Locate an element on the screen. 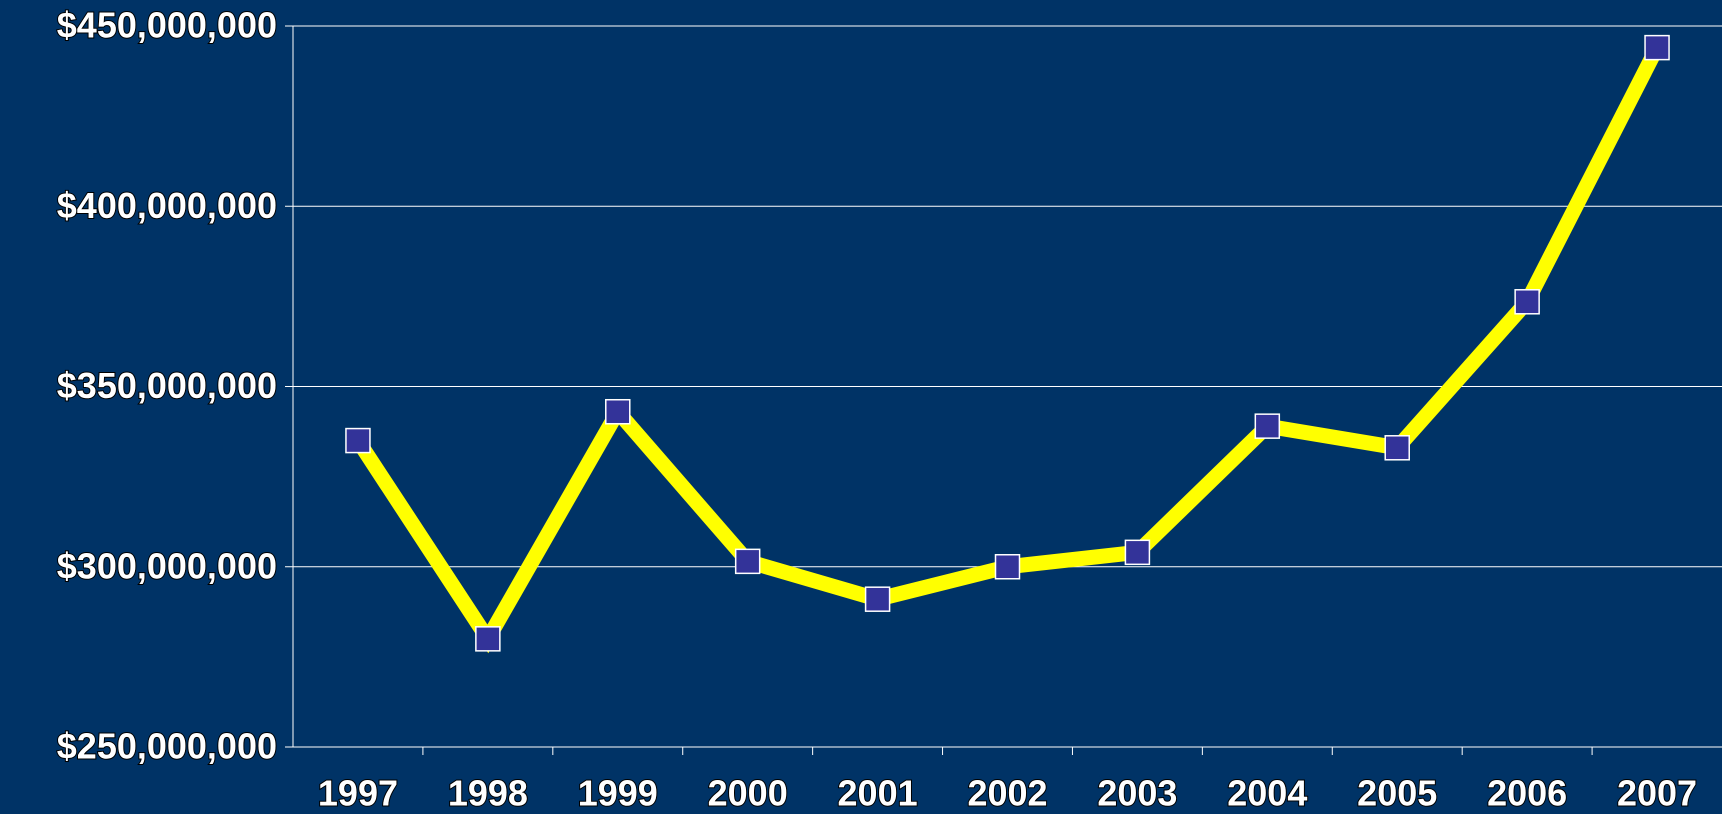 The image size is (1722, 814). x-tick-label: 2006 is located at coordinates (1527, 793).